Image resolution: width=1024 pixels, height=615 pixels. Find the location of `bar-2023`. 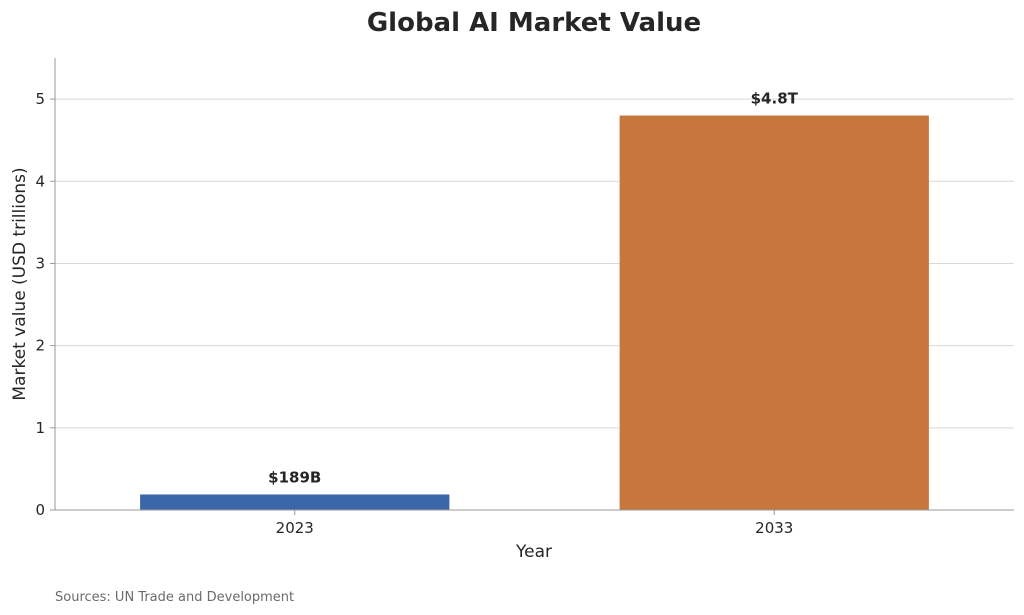

bar-2023 is located at coordinates (295, 502).